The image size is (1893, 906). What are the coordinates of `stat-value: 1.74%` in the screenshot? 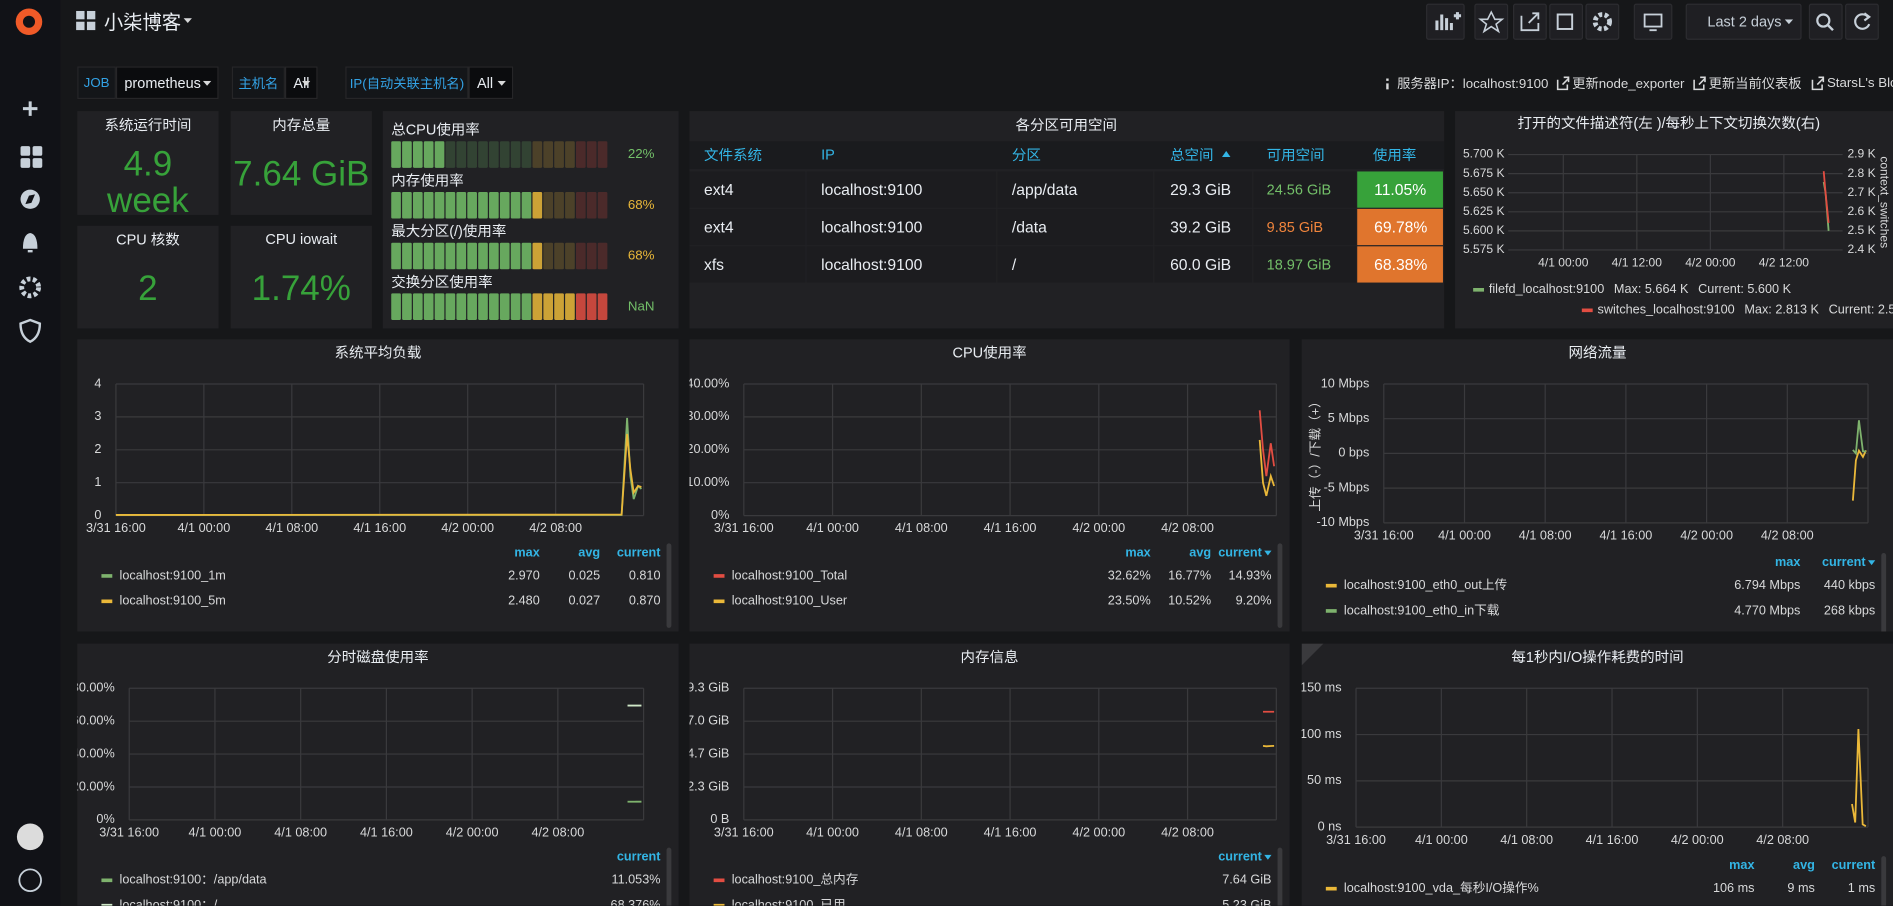 It's located at (301, 290).